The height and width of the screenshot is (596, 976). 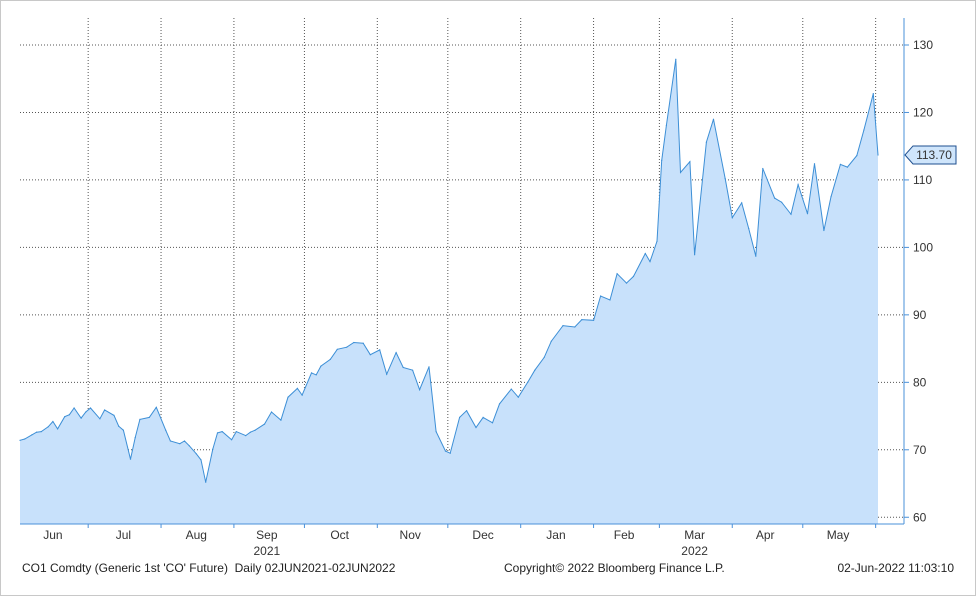 What do you see at coordinates (923, 247) in the screenshot?
I see `y-tick-label-100: 100` at bounding box center [923, 247].